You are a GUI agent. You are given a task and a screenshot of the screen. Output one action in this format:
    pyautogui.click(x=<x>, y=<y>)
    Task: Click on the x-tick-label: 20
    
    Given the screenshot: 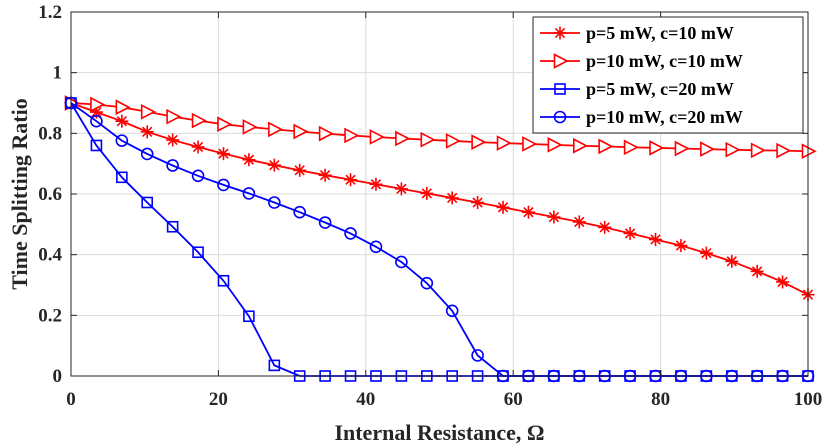 What is the action you would take?
    pyautogui.click(x=218, y=399)
    